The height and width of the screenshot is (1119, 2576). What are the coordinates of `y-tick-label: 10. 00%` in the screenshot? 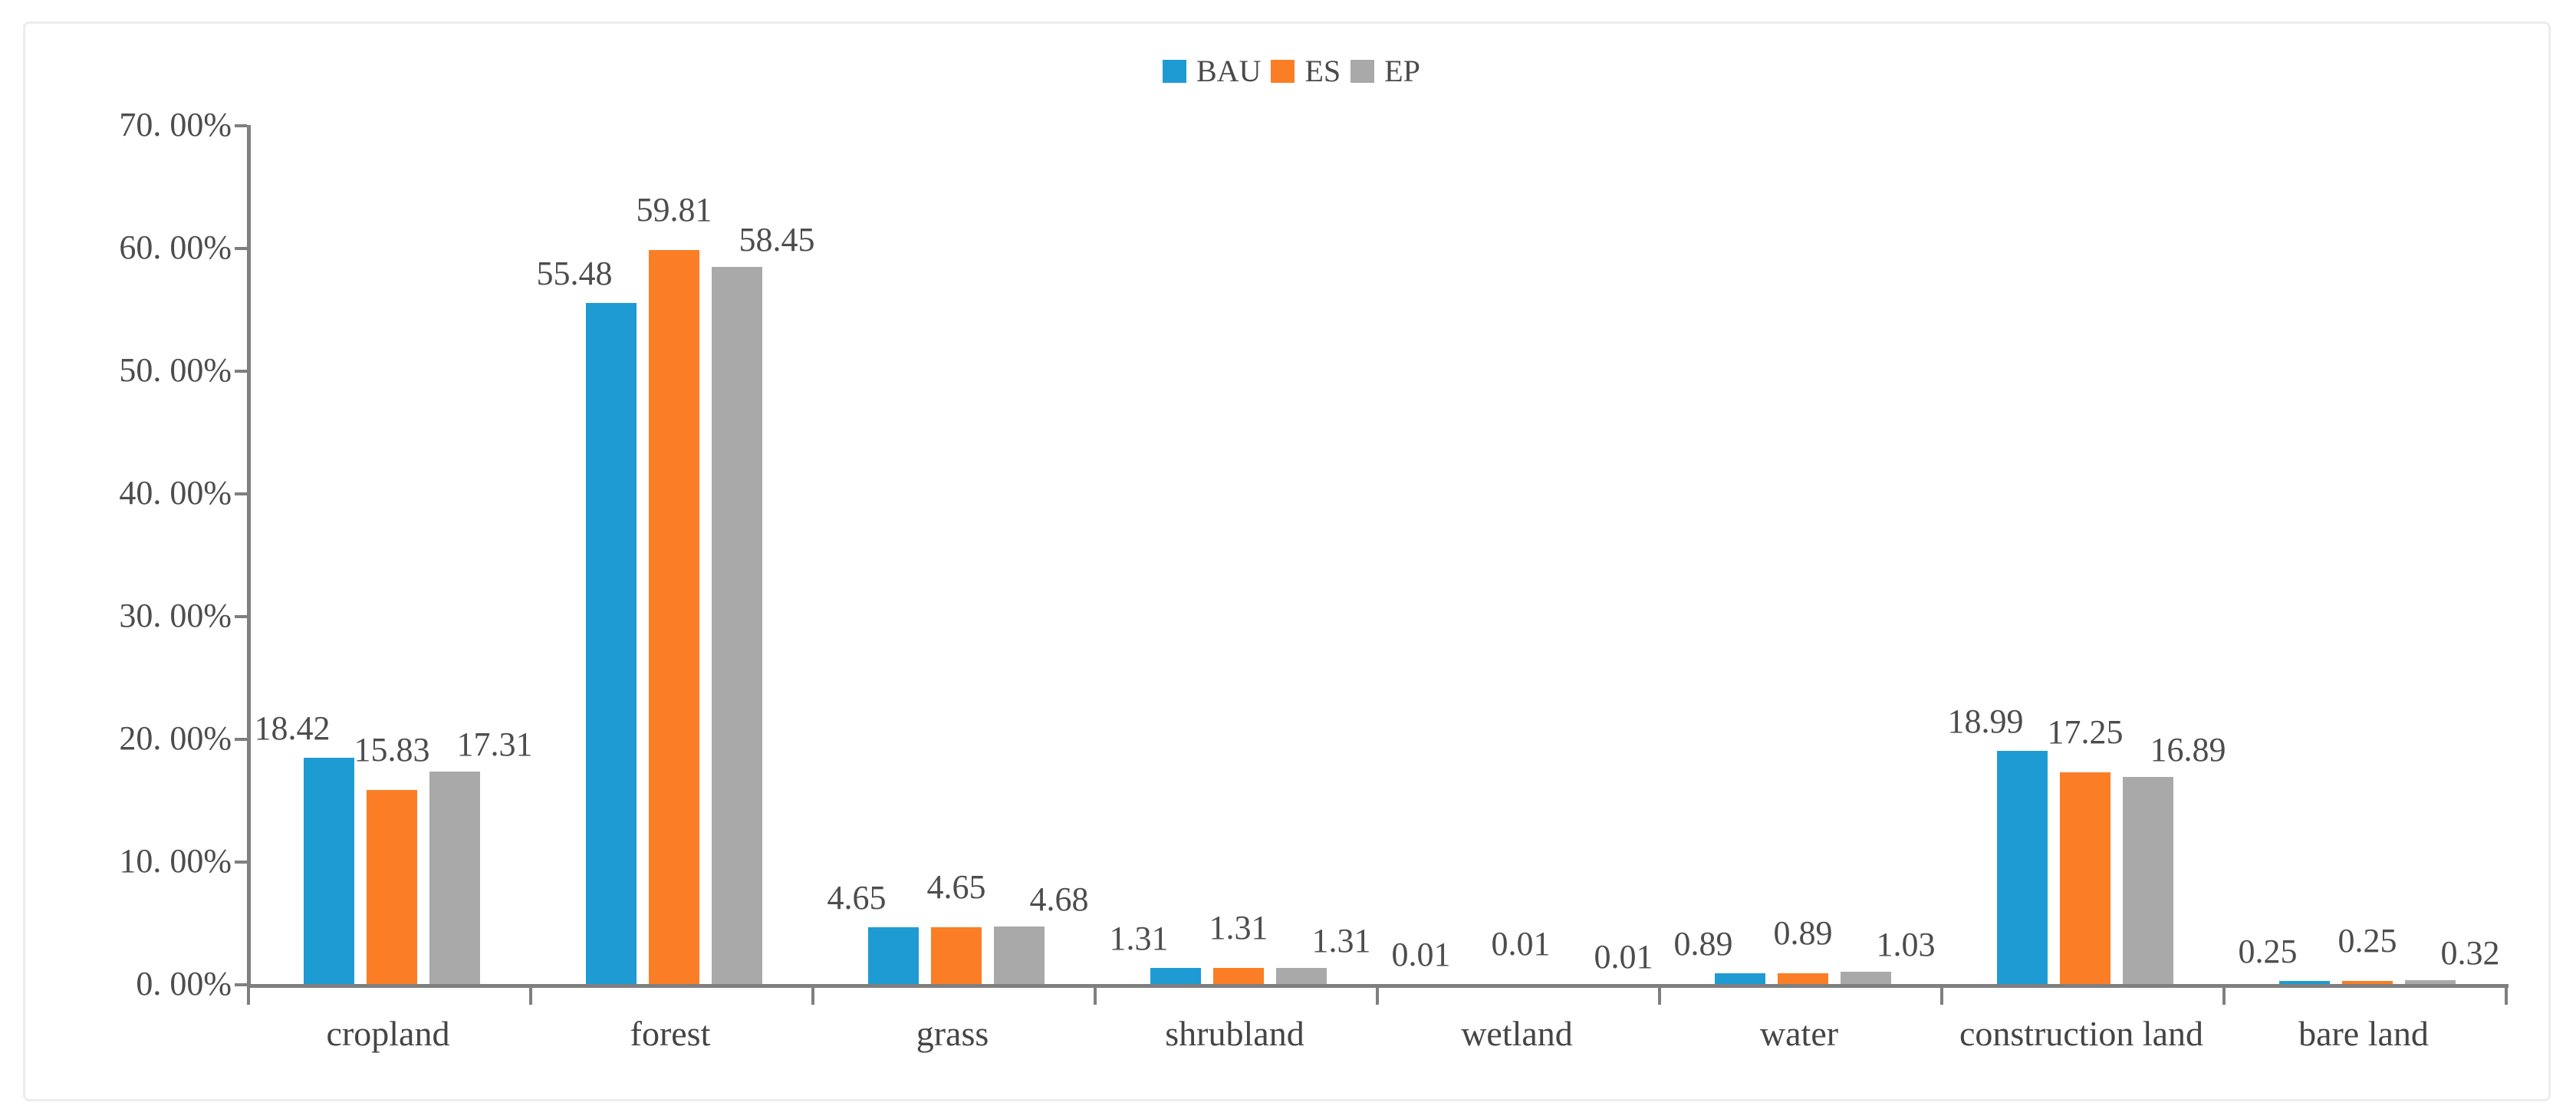 It's located at (175, 861).